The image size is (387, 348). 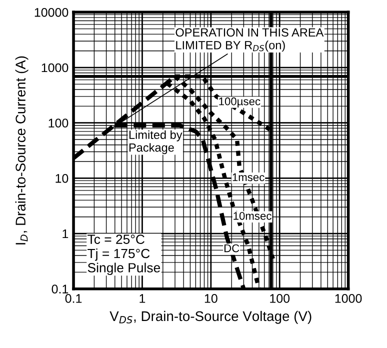 I want to click on series-label: 1msec, so click(x=248, y=177).